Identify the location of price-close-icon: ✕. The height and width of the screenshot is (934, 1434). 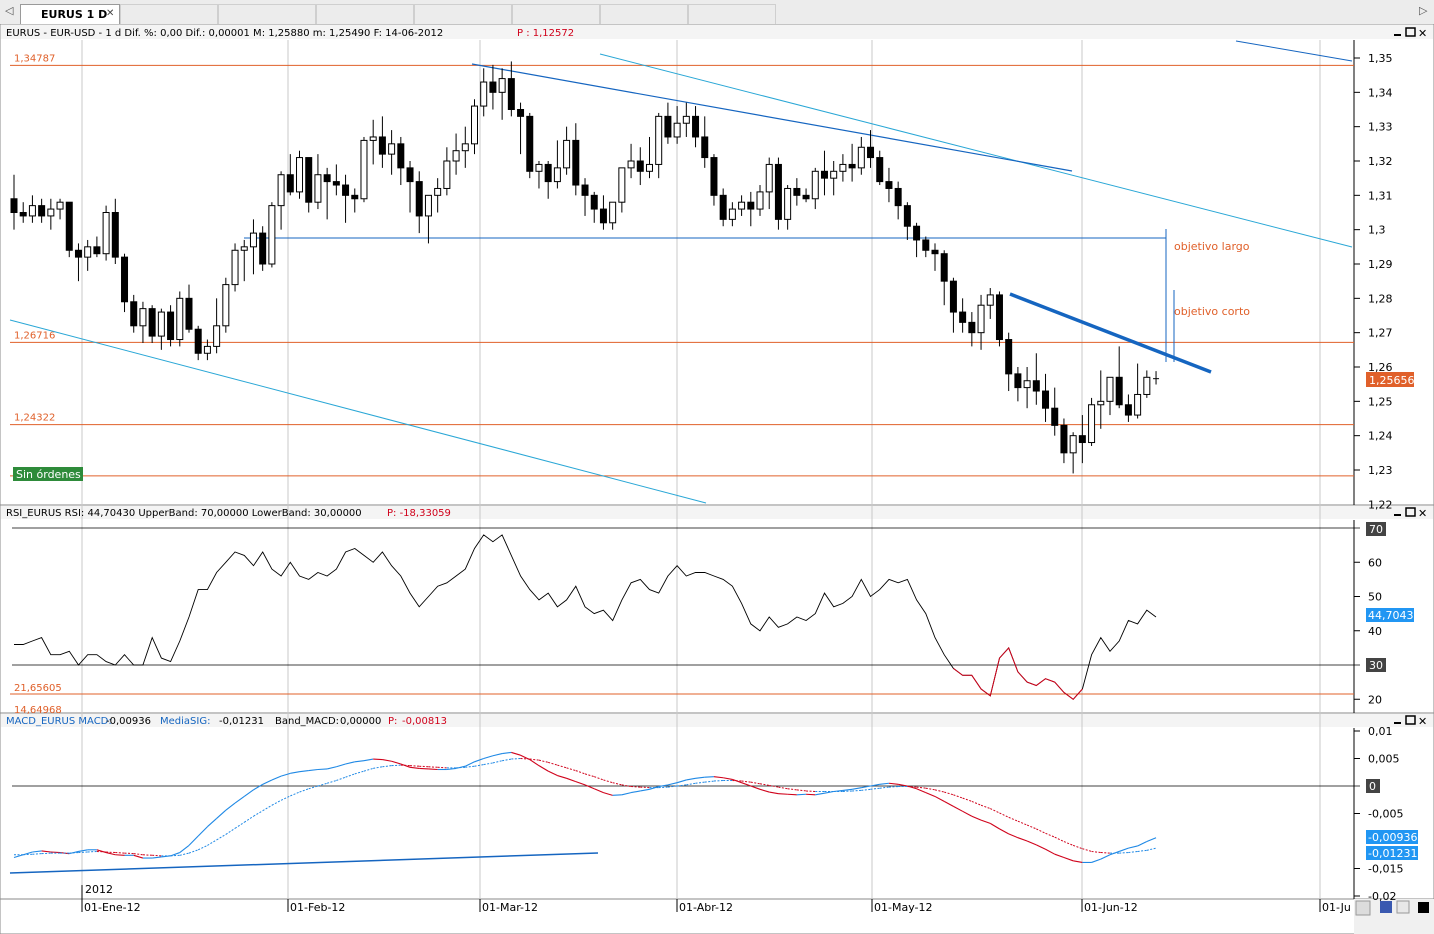
(1422, 33).